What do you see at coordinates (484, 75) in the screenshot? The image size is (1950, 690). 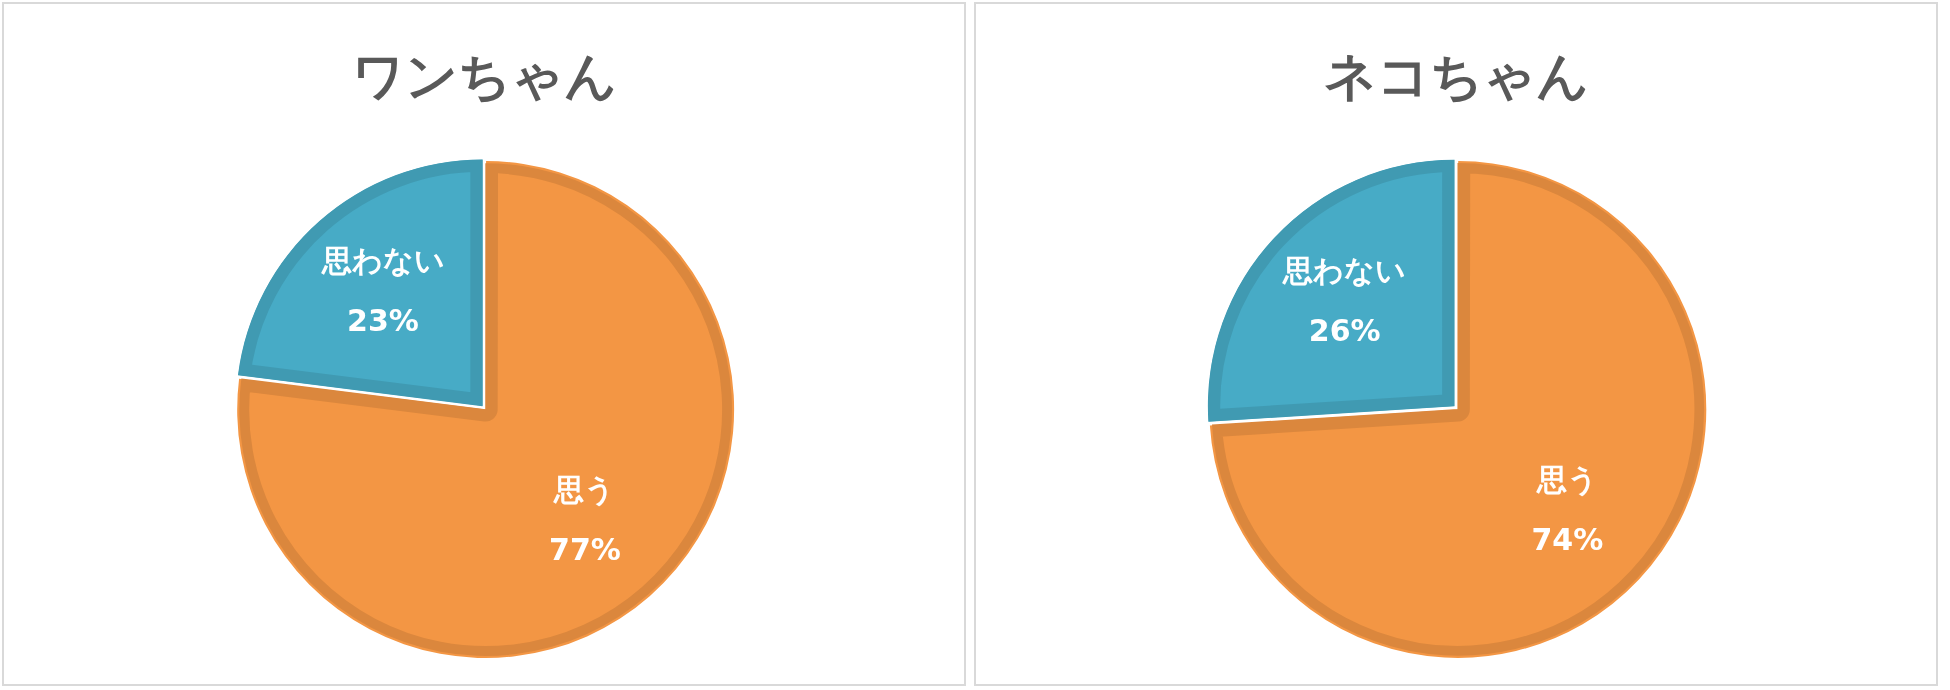 I see `chart-title: ワンちゃん` at bounding box center [484, 75].